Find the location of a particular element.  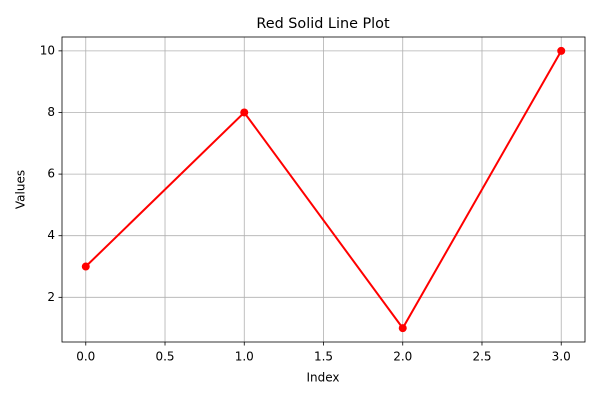

y-tick-label: 8 is located at coordinates (51, 112).